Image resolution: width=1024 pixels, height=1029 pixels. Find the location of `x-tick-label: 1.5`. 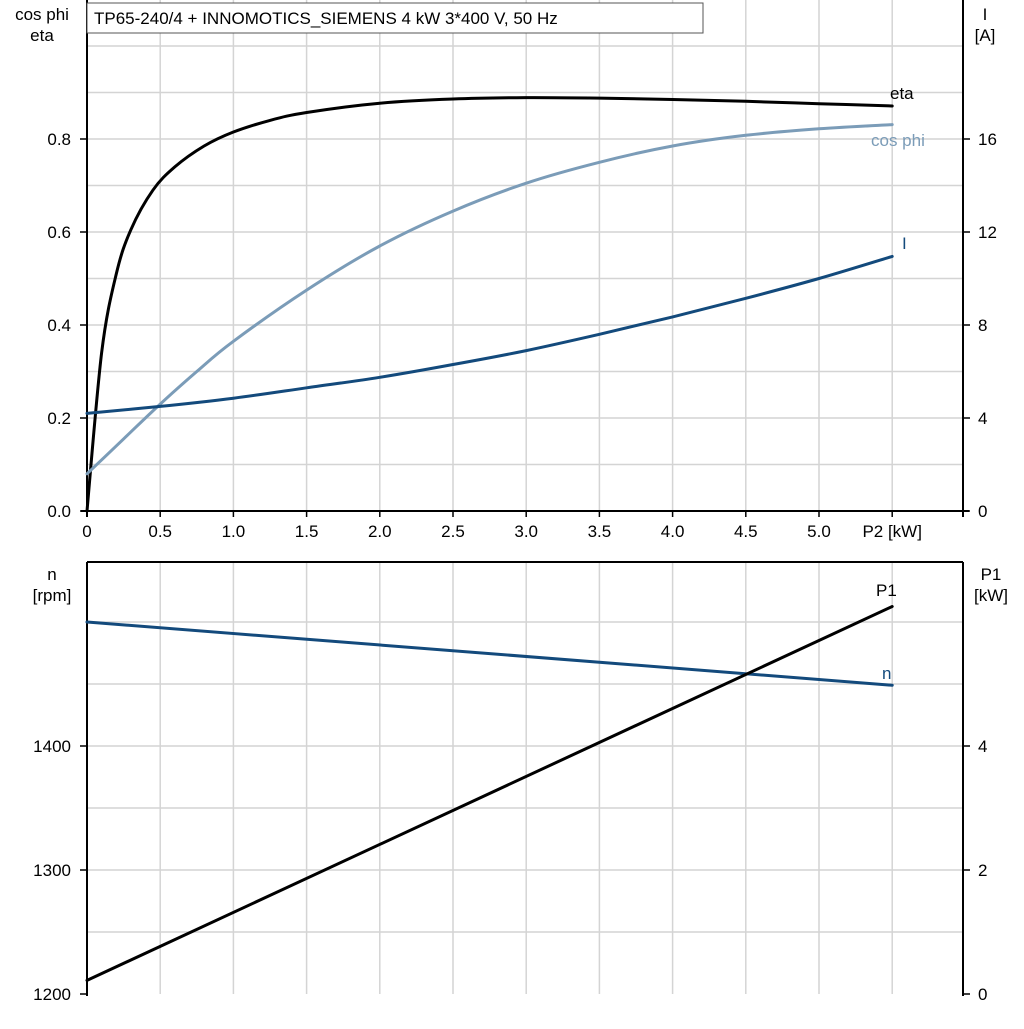

x-tick-label: 1.5 is located at coordinates (307, 531).